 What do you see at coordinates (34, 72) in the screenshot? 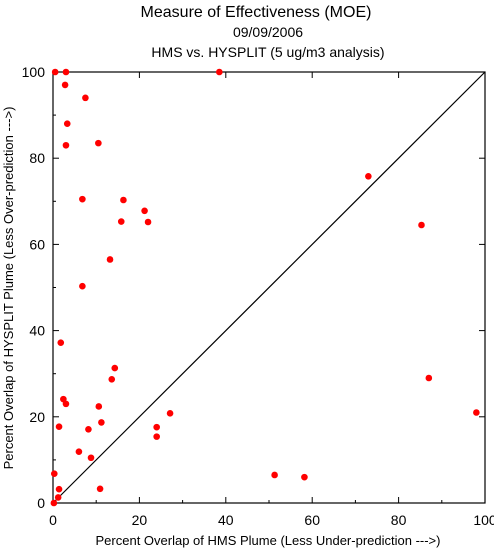
I see `y-tick-label: 100` at bounding box center [34, 72].